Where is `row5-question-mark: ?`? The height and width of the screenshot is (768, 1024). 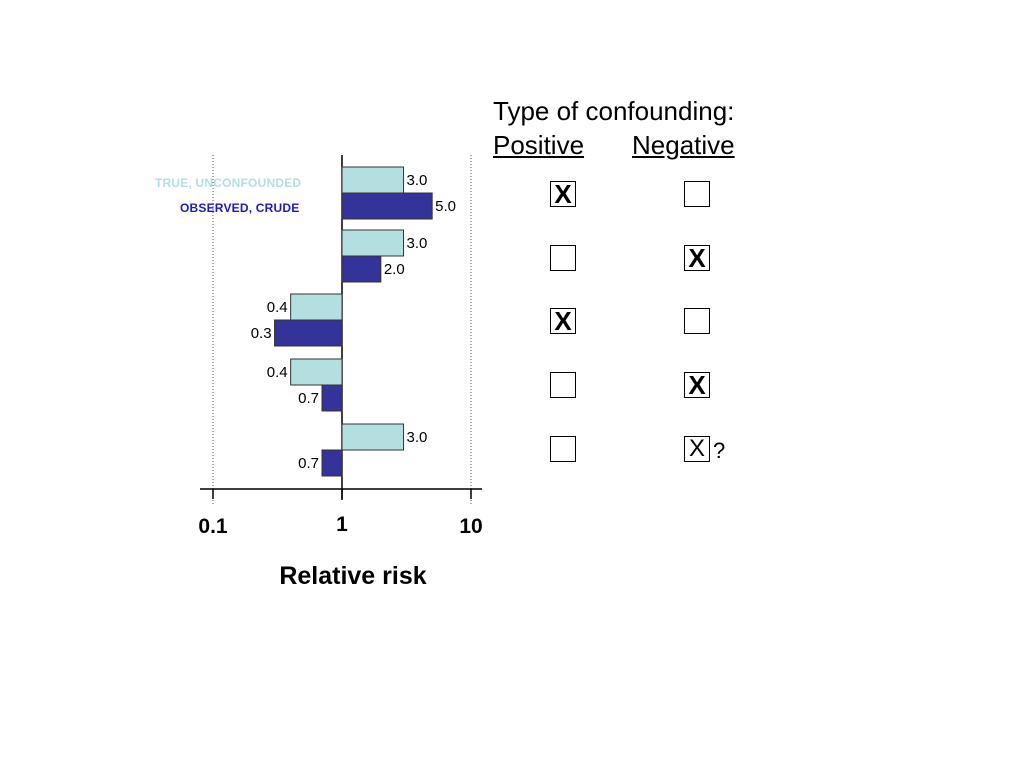 row5-question-mark: ? is located at coordinates (719, 450).